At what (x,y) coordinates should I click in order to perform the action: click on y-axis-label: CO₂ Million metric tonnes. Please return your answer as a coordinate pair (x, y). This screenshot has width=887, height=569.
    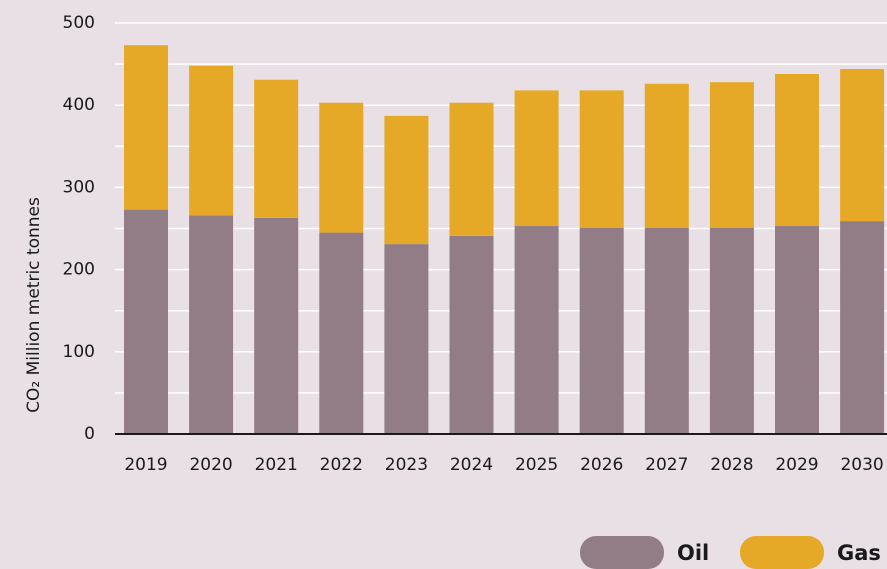
    Looking at the image, I should click on (34, 305).